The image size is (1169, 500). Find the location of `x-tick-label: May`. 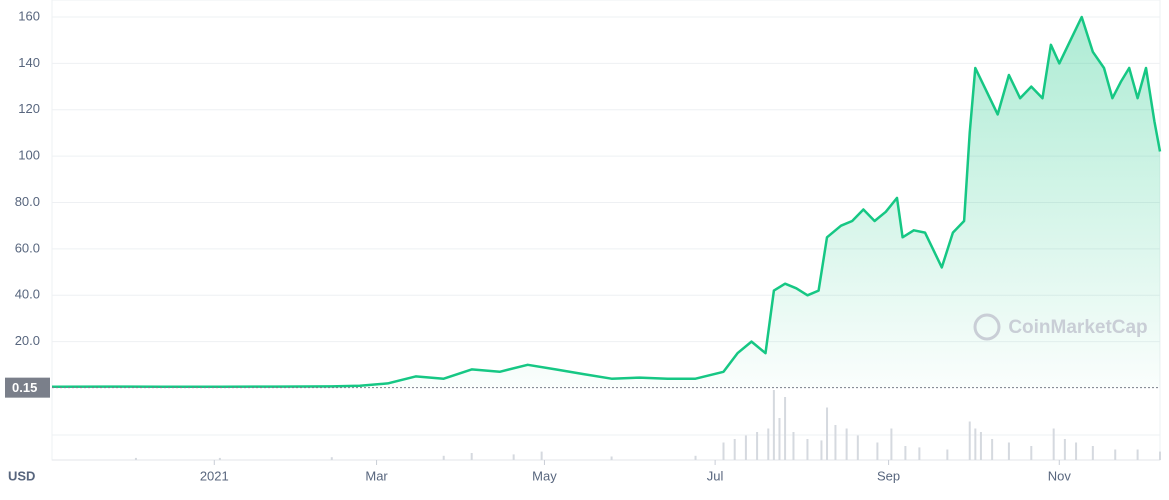

x-tick-label: May is located at coordinates (544, 475).